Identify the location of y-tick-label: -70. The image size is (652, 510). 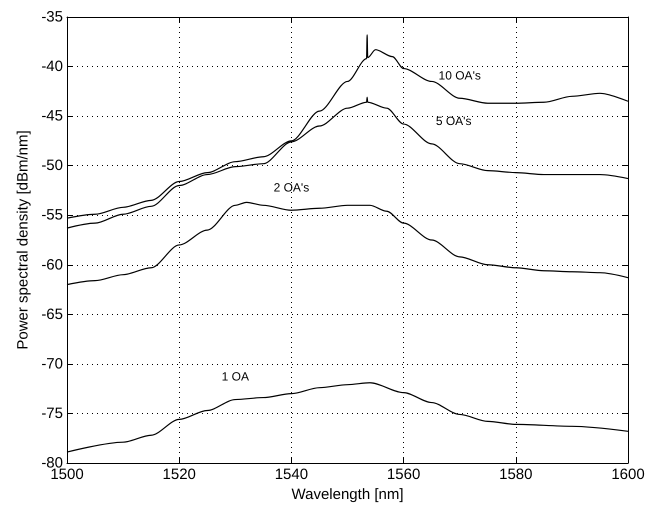
(52, 363).